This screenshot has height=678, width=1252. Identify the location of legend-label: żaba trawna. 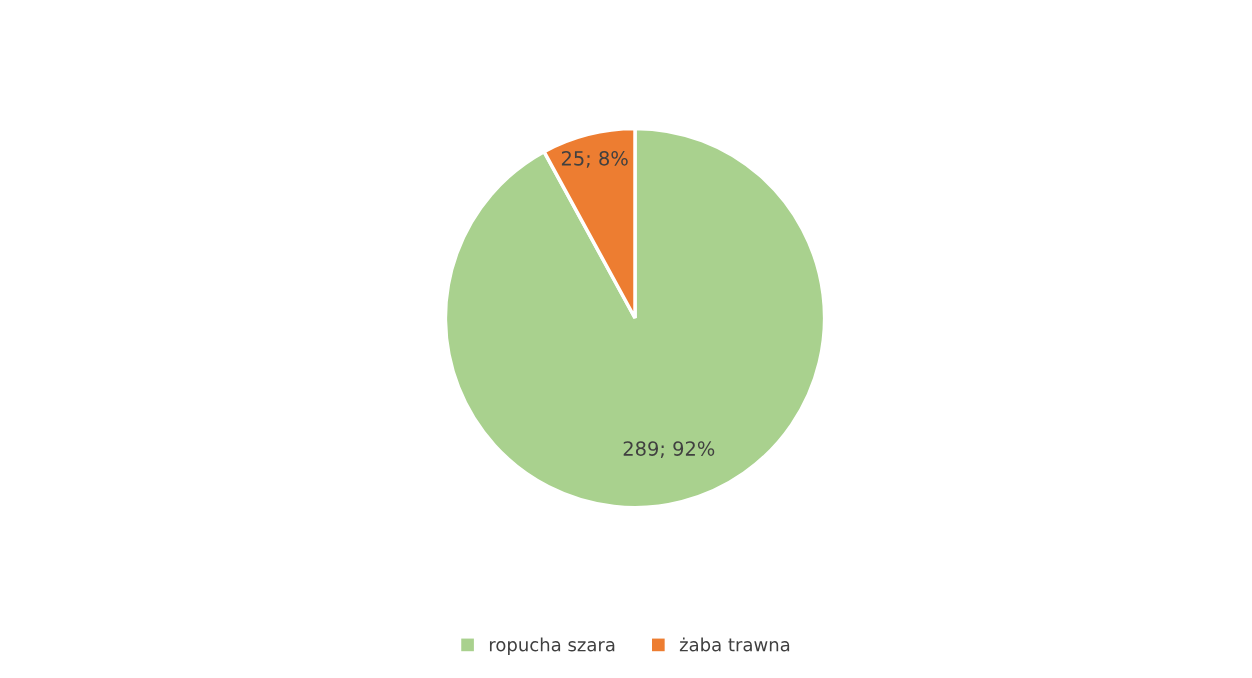
(734, 644).